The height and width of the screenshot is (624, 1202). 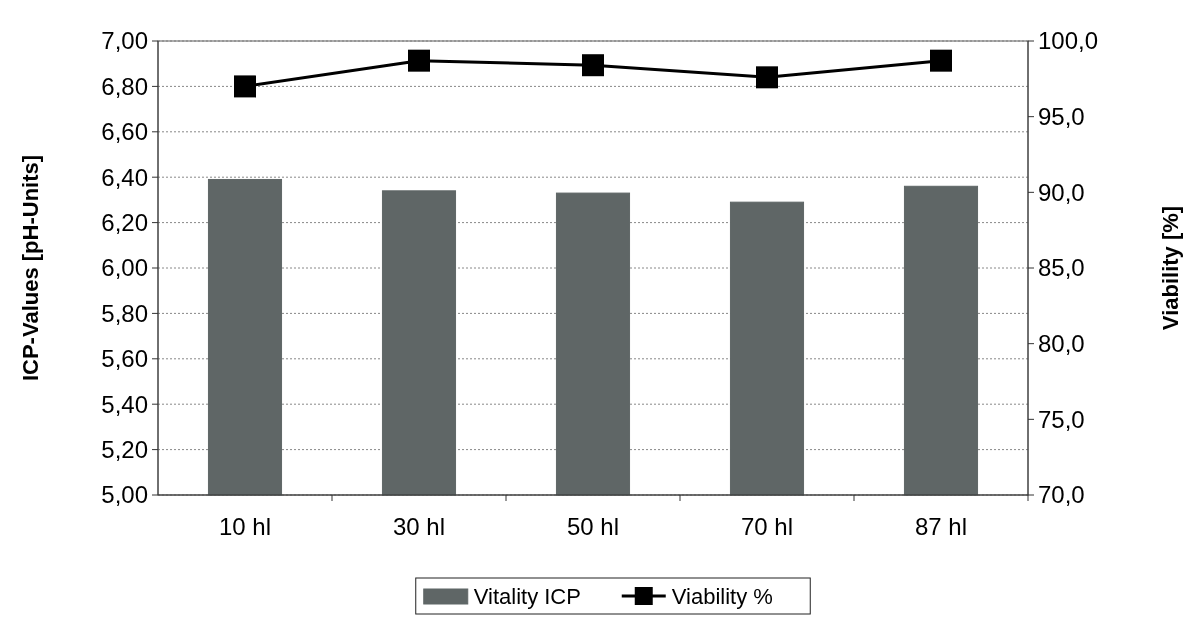 I want to click on y-tick-label: 6,60, so click(x=124, y=132).